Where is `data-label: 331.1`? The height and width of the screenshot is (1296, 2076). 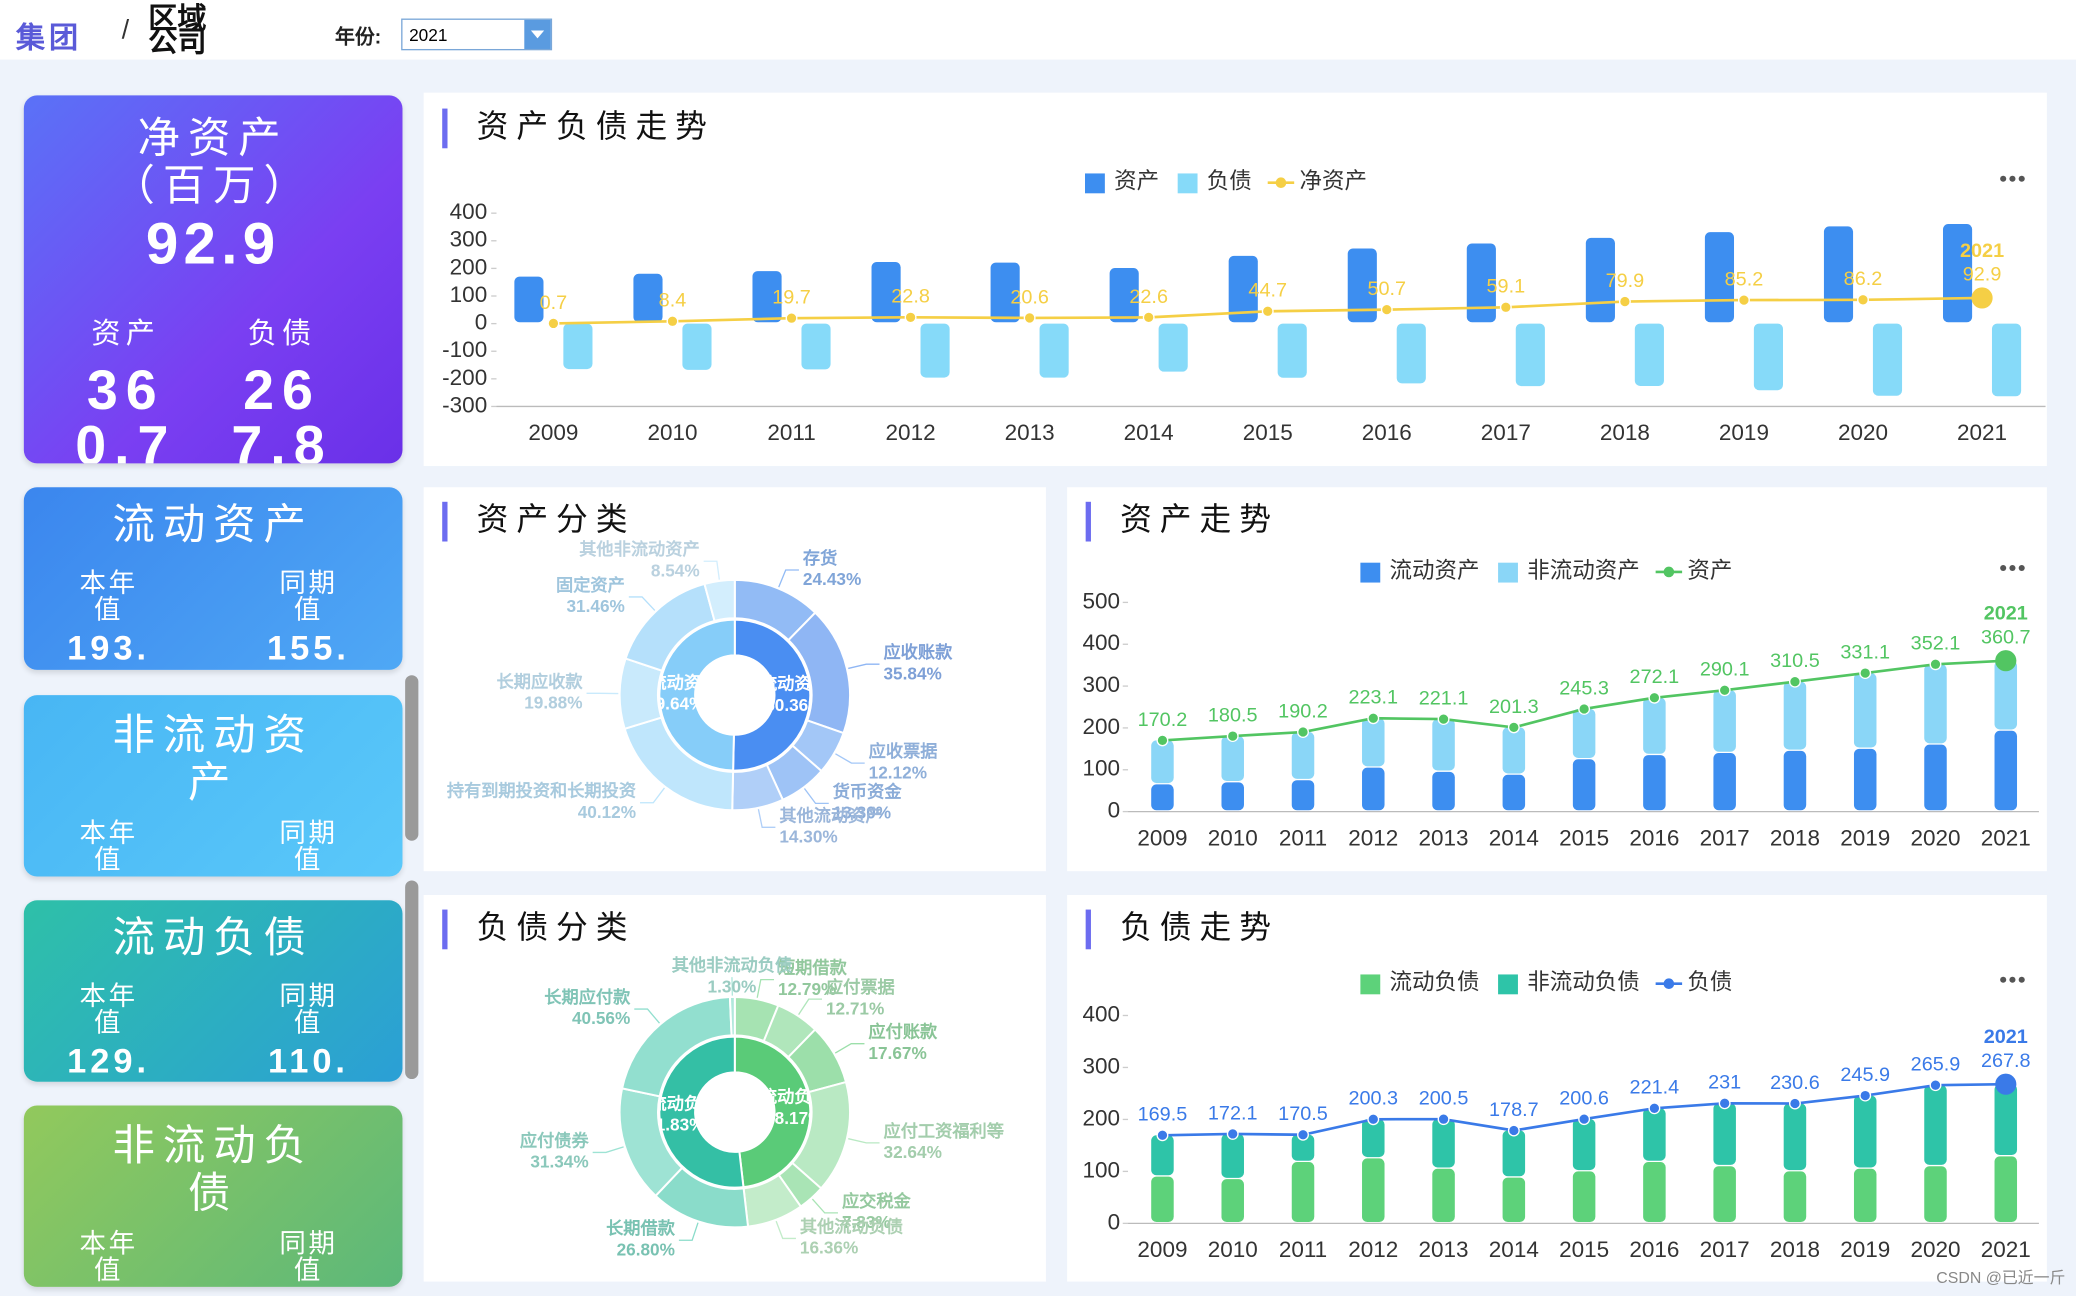 data-label: 331.1 is located at coordinates (1865, 652).